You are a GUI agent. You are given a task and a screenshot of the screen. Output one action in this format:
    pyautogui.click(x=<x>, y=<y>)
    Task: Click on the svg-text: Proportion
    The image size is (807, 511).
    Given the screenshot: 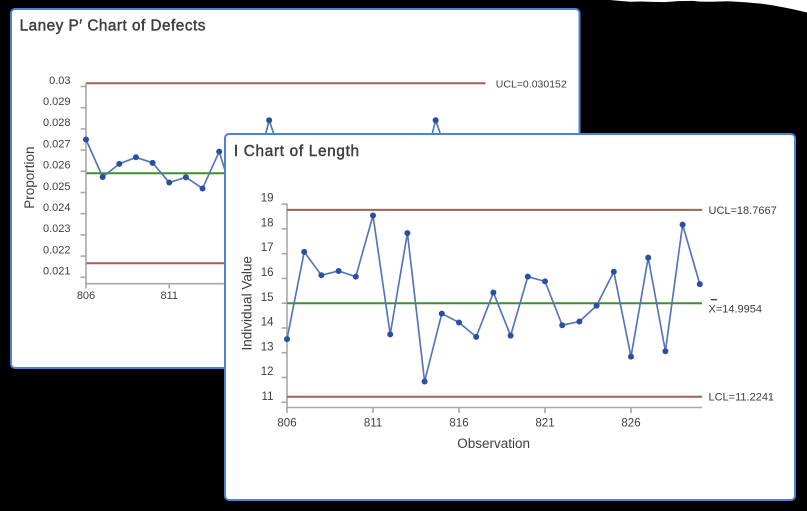 What is the action you would take?
    pyautogui.click(x=29, y=177)
    